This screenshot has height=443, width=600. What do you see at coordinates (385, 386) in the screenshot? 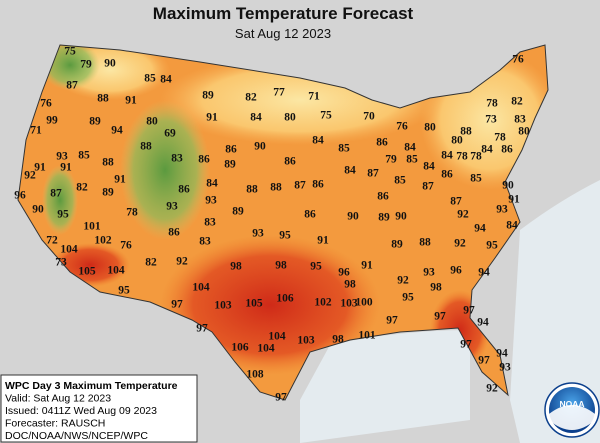
I see `gulf` at bounding box center [385, 386].